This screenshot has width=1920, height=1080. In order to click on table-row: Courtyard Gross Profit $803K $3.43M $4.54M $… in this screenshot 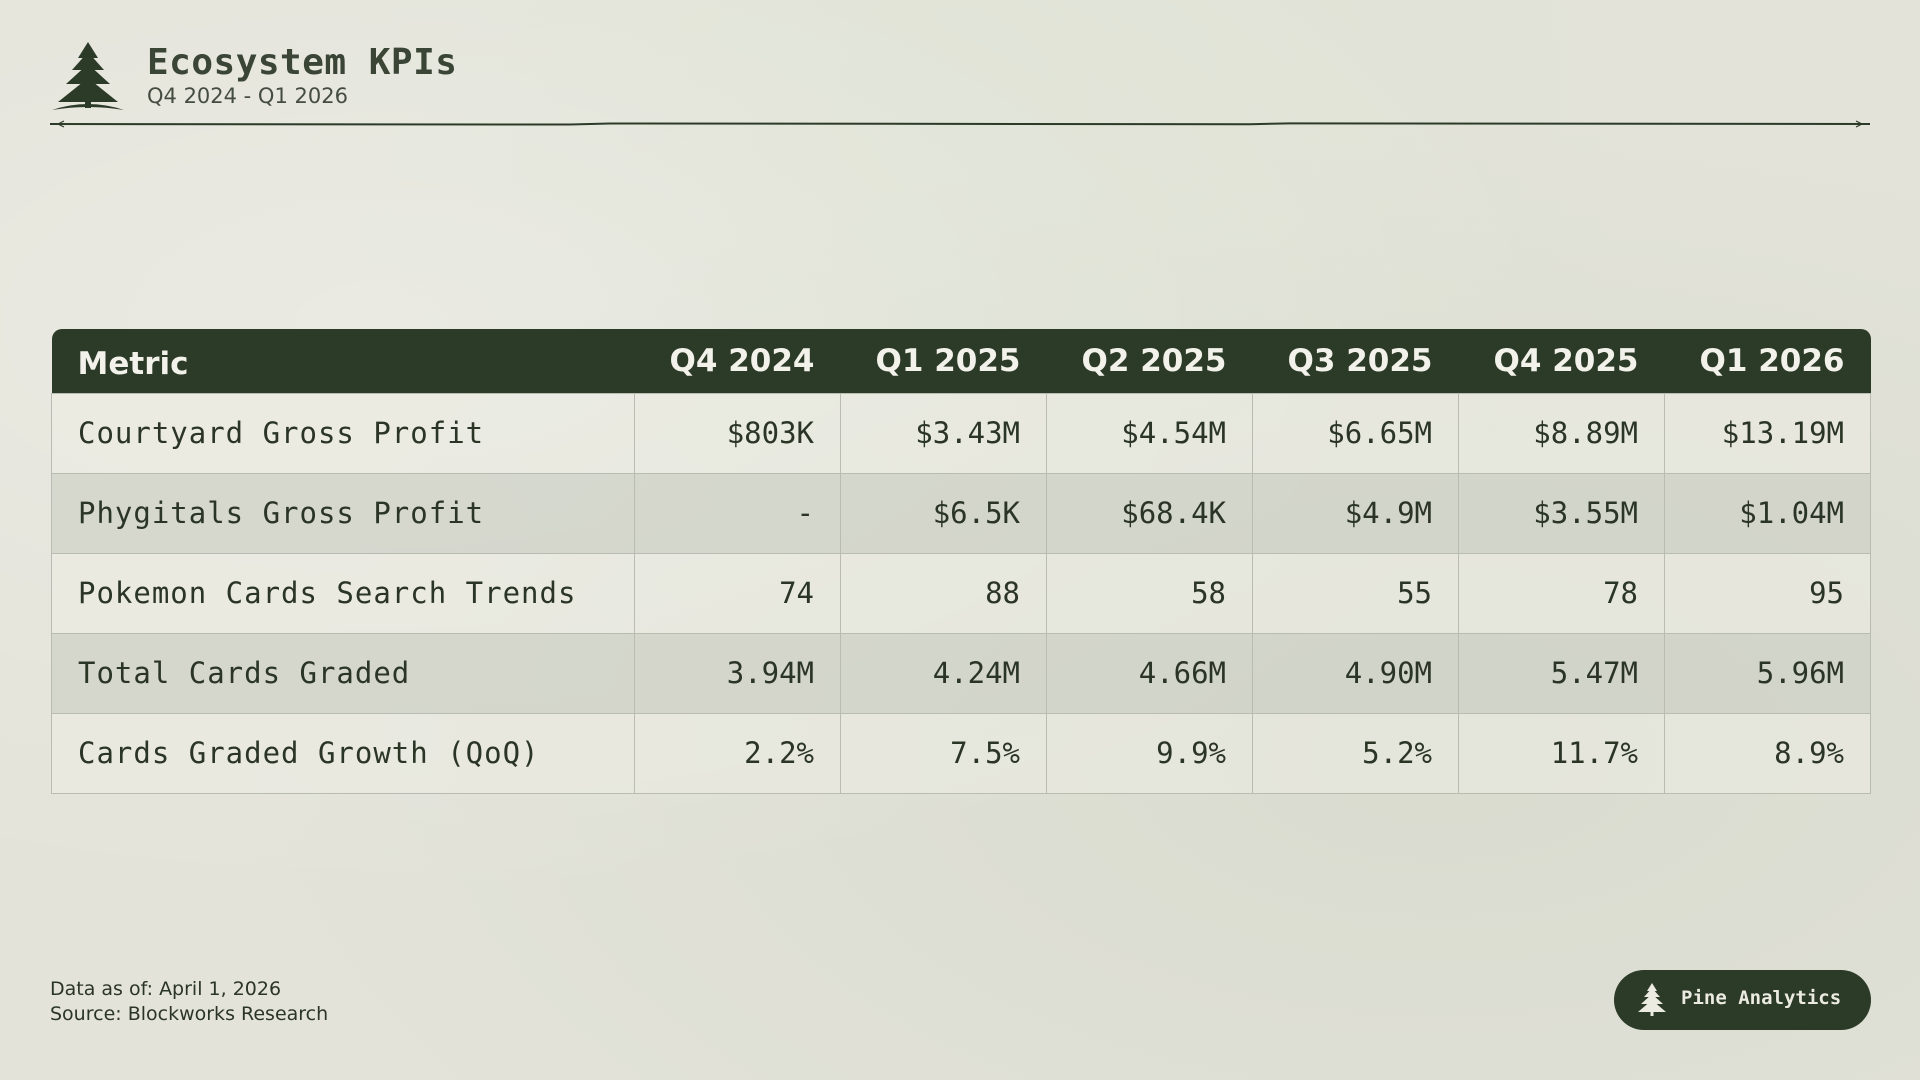, I will do `click(961, 433)`.